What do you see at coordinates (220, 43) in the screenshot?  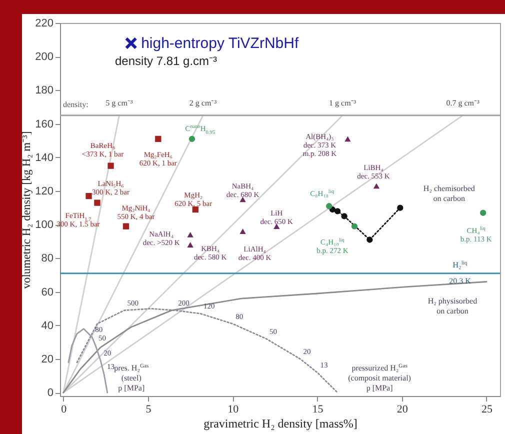 I see `series-label: high-entropy TiVZrNbHf` at bounding box center [220, 43].